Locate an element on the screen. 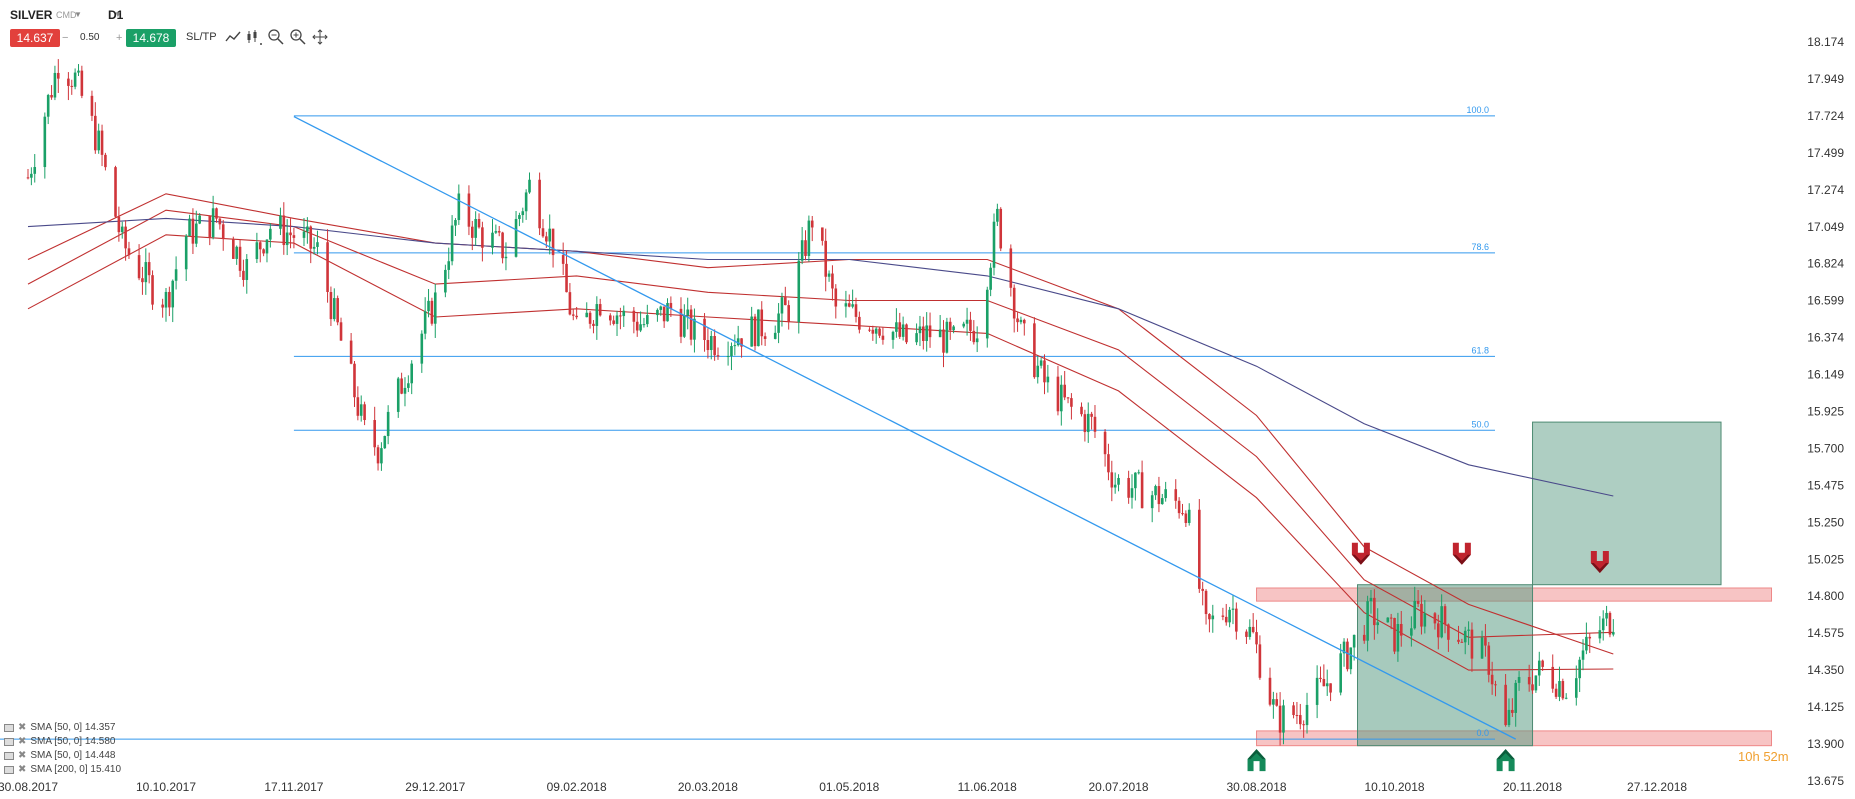 The height and width of the screenshot is (799, 1855). ask-price-button: 14.678 is located at coordinates (151, 38).